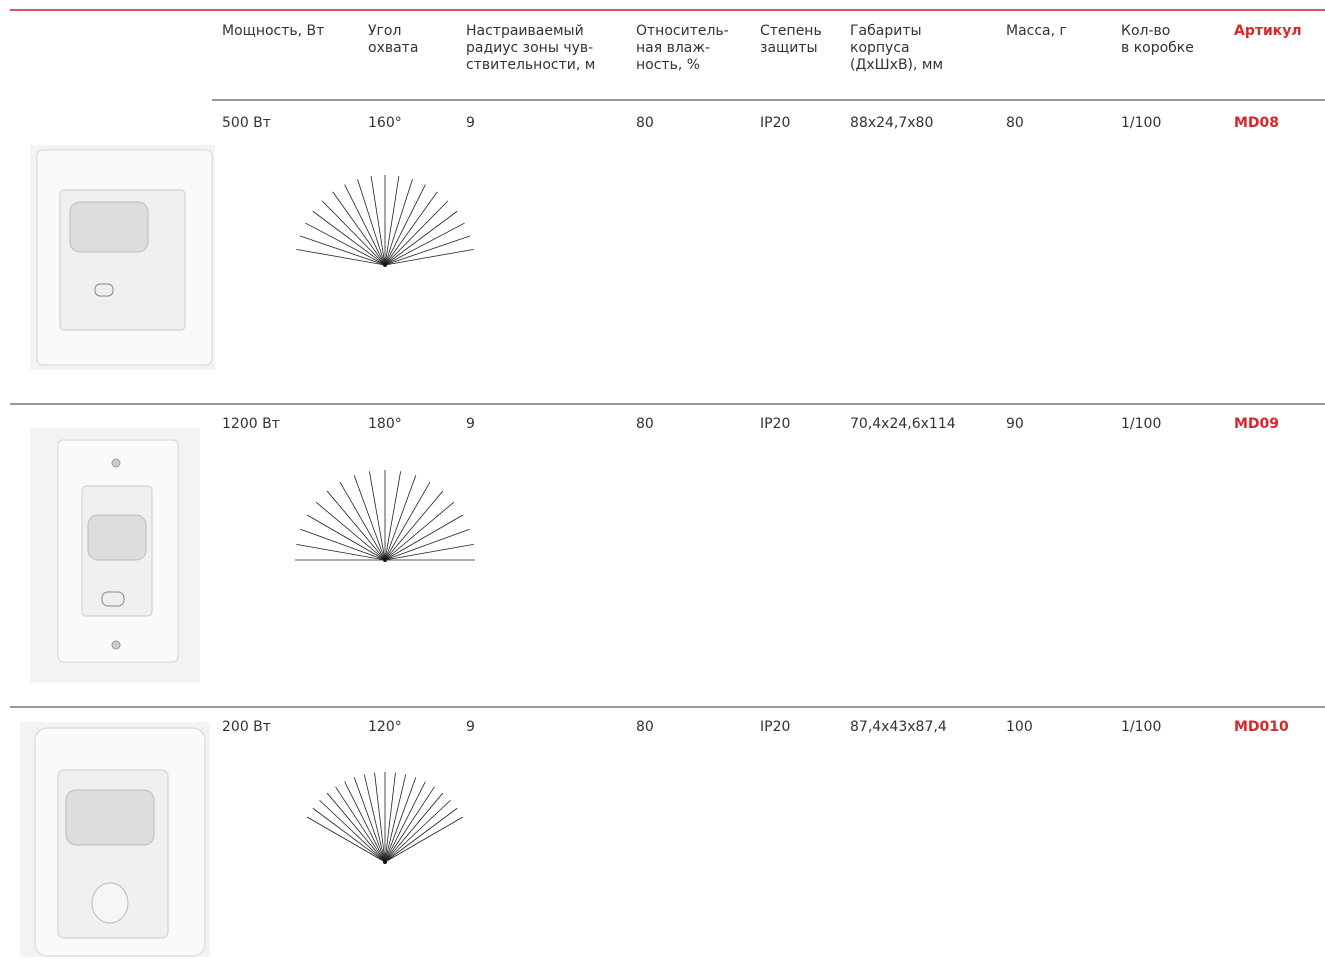  What do you see at coordinates (1019, 727) in the screenshot?
I see `table-cell: 100` at bounding box center [1019, 727].